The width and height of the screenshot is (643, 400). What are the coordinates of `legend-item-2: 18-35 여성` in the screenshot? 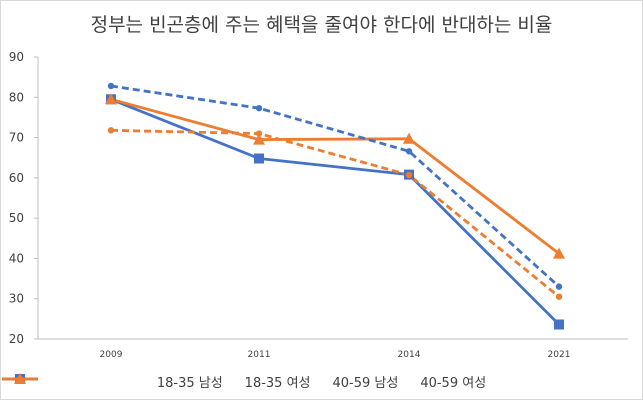 It's located at (156, 381).